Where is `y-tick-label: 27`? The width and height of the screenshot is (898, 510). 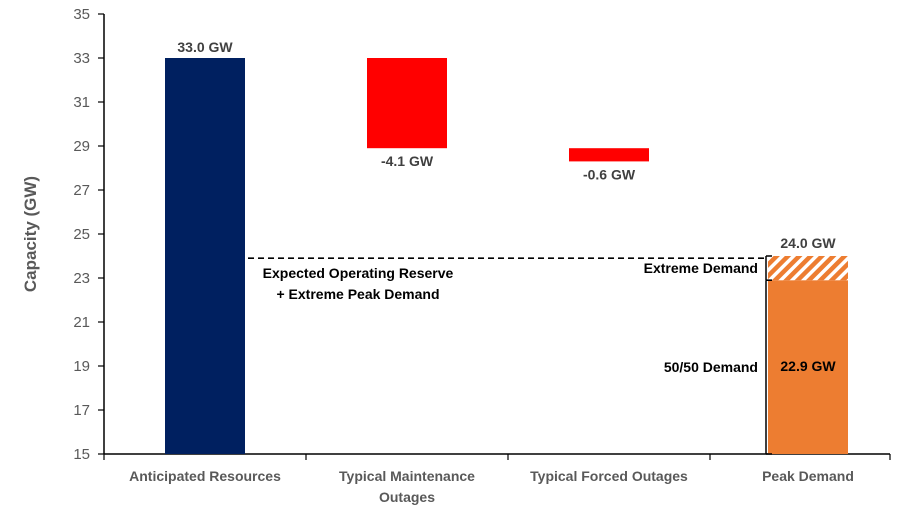 y-tick-label: 27 is located at coordinates (81, 190).